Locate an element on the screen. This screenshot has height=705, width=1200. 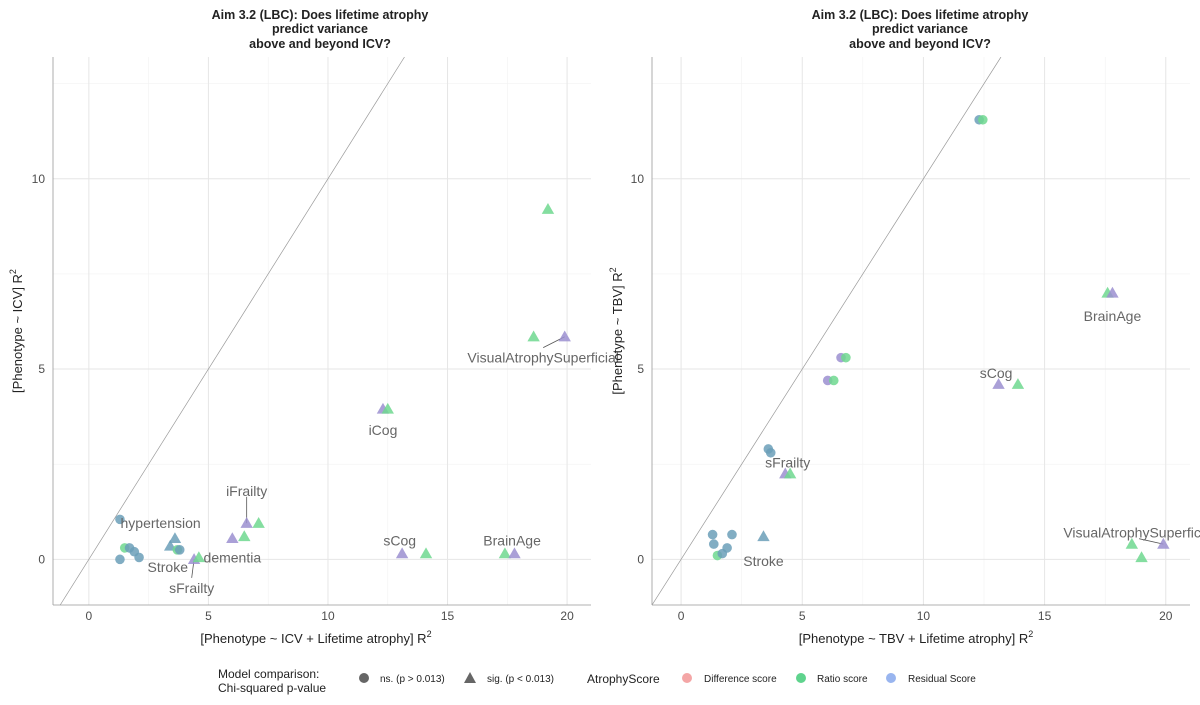
legend-ratio-label: Ratio score is located at coordinates (842, 679).